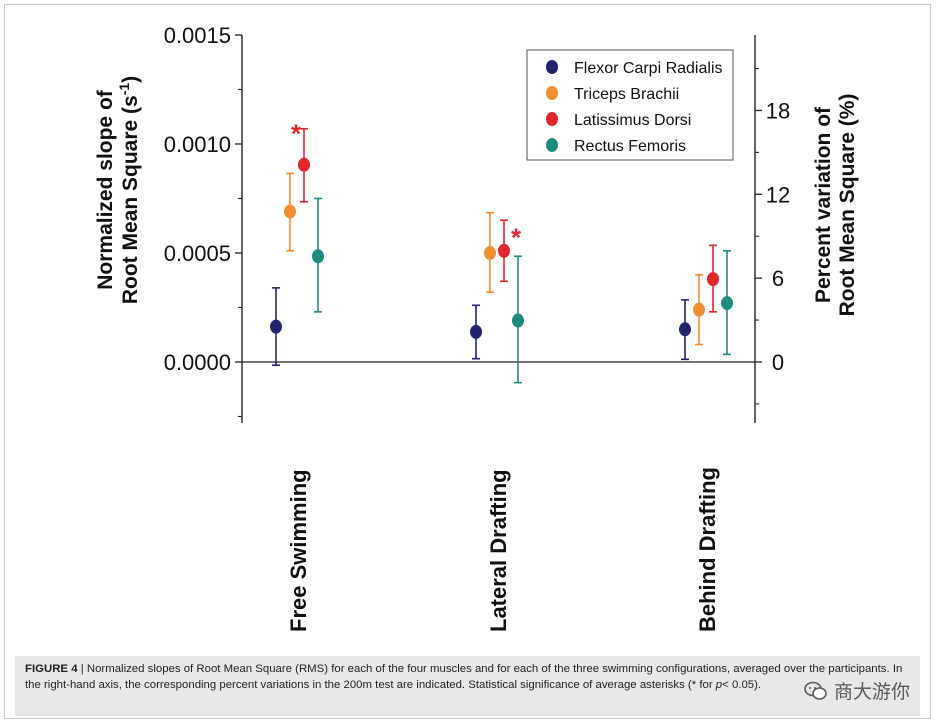  What do you see at coordinates (197, 35) in the screenshot?
I see `left-tick-label: 0.0015` at bounding box center [197, 35].